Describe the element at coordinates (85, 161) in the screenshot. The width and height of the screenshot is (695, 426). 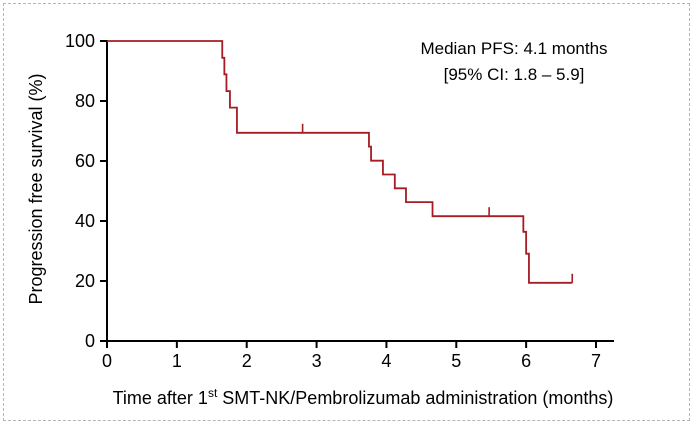
I see `y-tick-label: 60` at that location.